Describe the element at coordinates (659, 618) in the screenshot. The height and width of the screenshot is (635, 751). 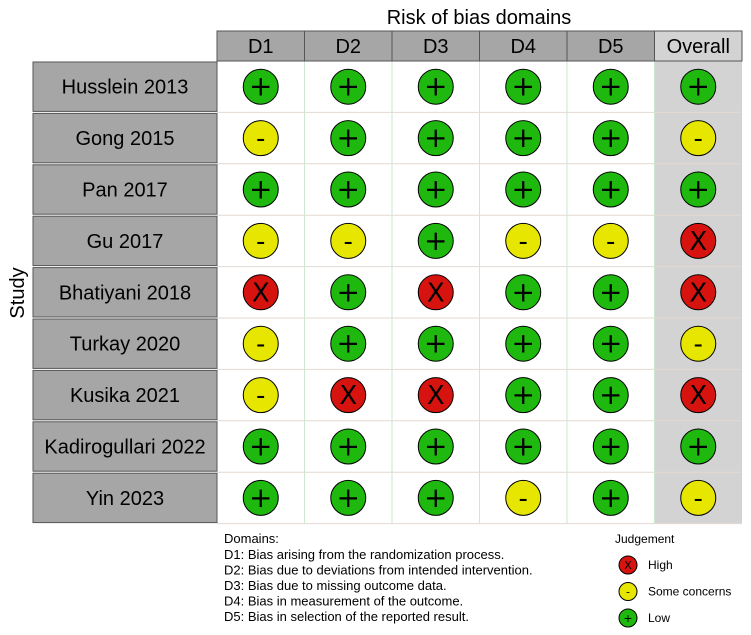
I see `legend-label: Low` at that location.